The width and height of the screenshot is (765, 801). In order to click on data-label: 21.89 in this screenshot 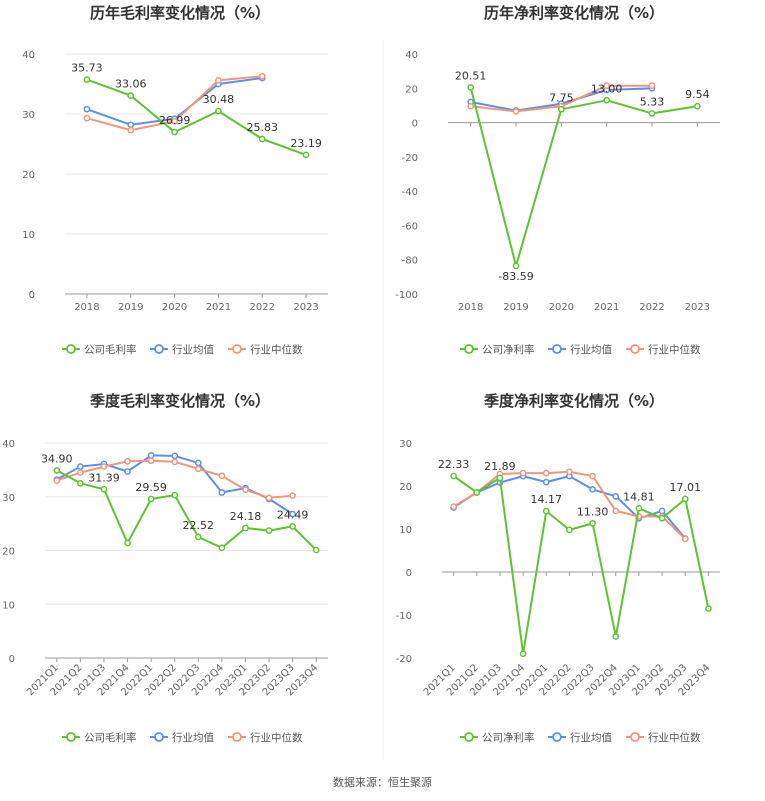, I will do `click(500, 466)`.